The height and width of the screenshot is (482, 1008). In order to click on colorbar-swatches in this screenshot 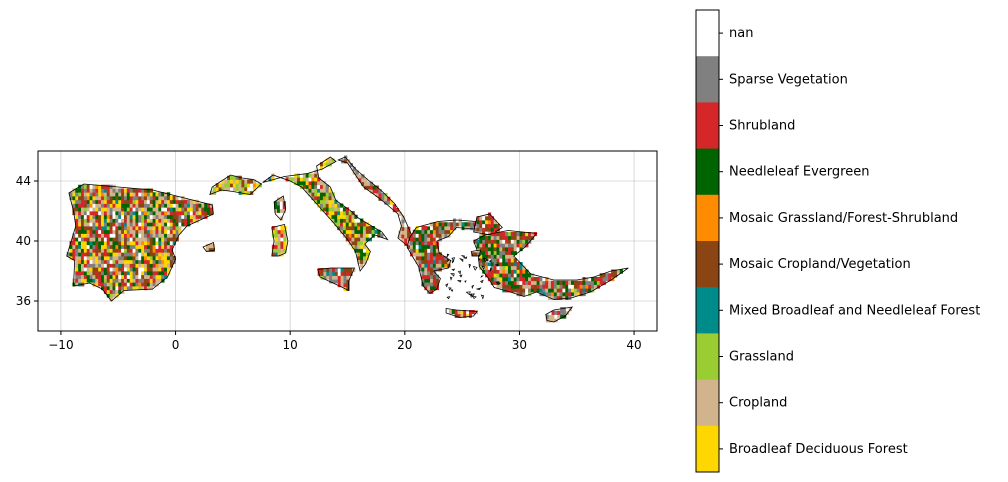, I will do `click(707, 241)`.